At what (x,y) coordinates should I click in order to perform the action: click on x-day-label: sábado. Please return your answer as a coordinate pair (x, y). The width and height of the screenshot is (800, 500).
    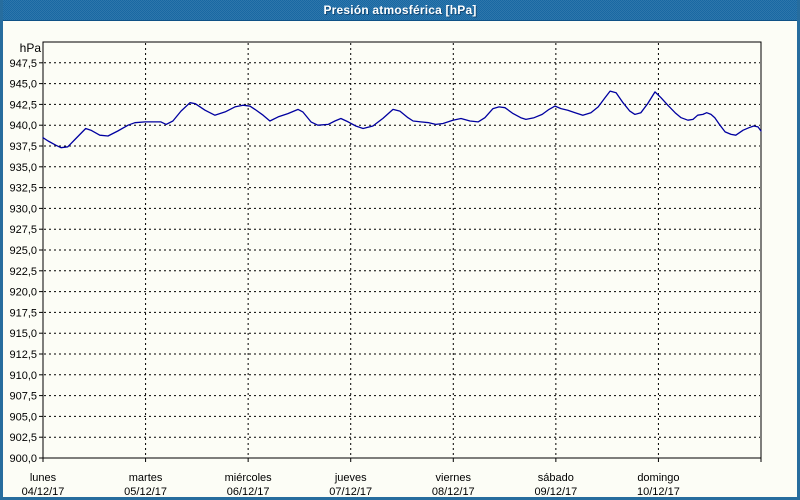
    Looking at the image, I should click on (556, 478).